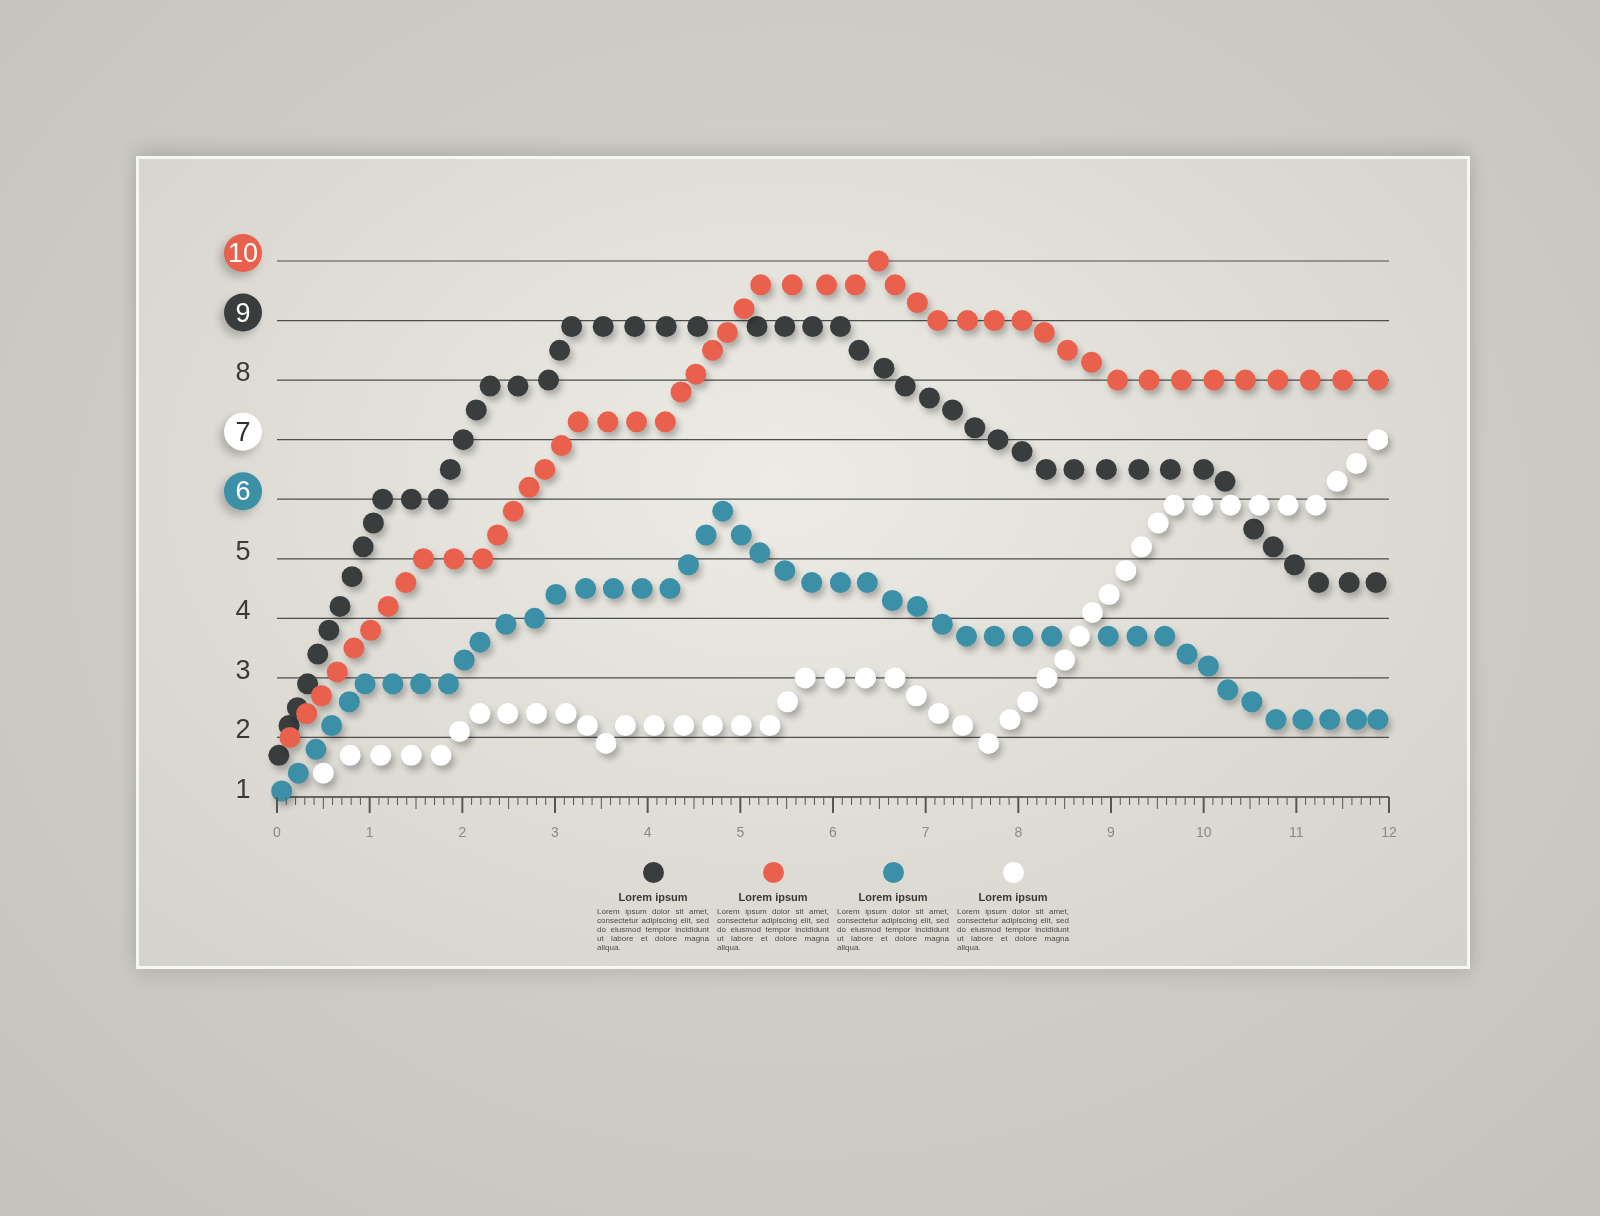 The width and height of the screenshot is (1600, 1216). Describe the element at coordinates (740, 832) in the screenshot. I see `x-tick-label: 5` at that location.